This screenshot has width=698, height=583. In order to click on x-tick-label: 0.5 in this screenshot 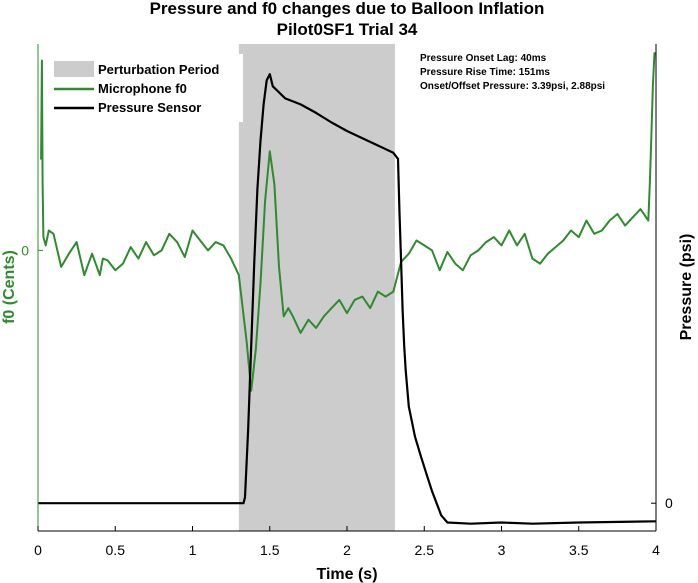, I will do `click(116, 550)`.